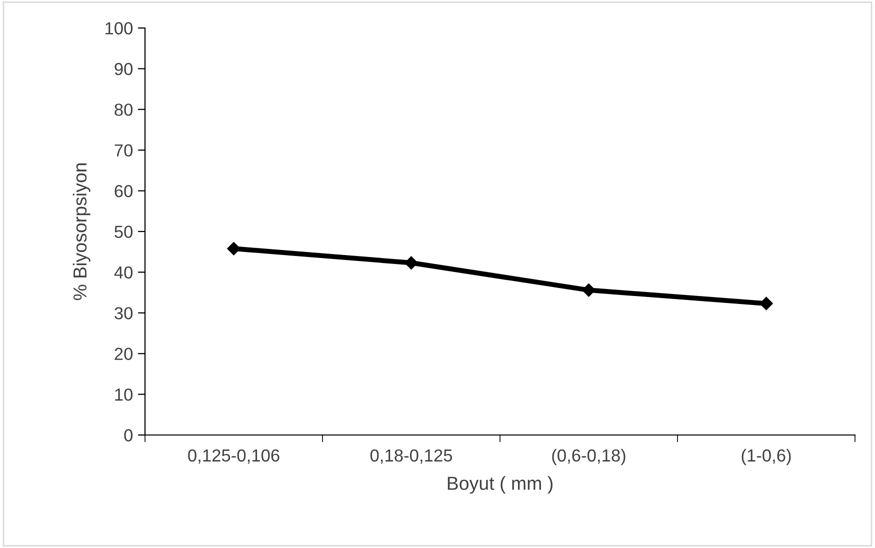 The height and width of the screenshot is (548, 875). I want to click on x-tick-label: (1-0,6), so click(766, 457).